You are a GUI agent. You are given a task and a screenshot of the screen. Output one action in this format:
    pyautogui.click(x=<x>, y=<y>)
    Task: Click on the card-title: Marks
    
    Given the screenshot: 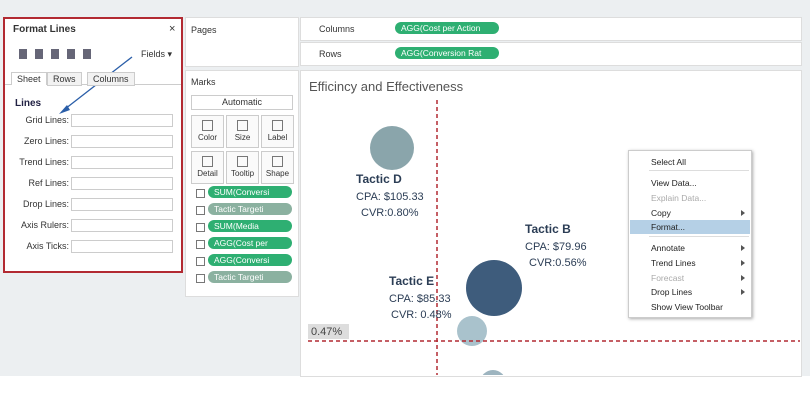 What is the action you would take?
    pyautogui.click(x=203, y=82)
    